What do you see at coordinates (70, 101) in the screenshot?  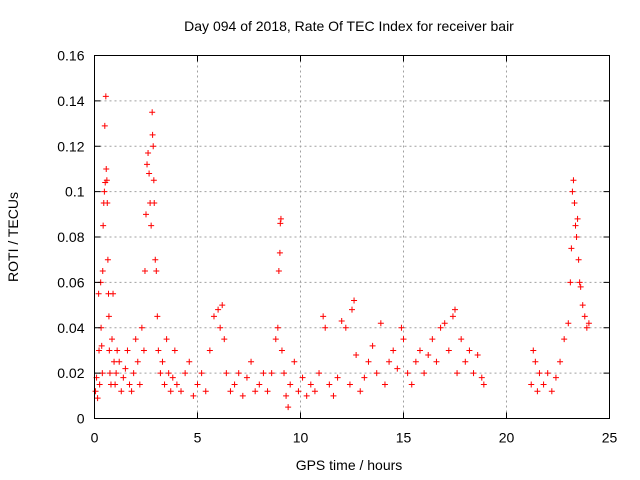 I see `y-tick-label: 0.14` at bounding box center [70, 101].